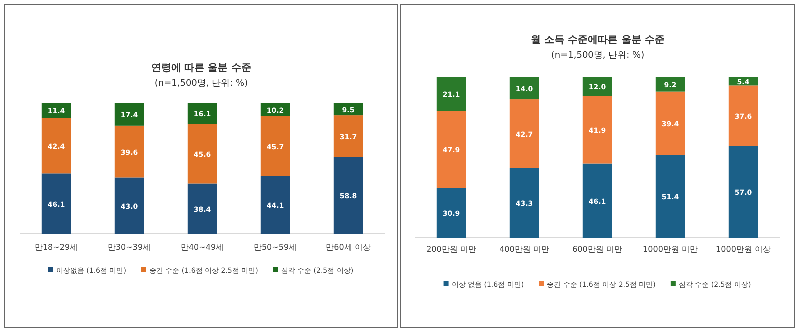  Describe the element at coordinates (451, 249) in the screenshot. I see `x-tick-label: 200만원 미만` at that location.